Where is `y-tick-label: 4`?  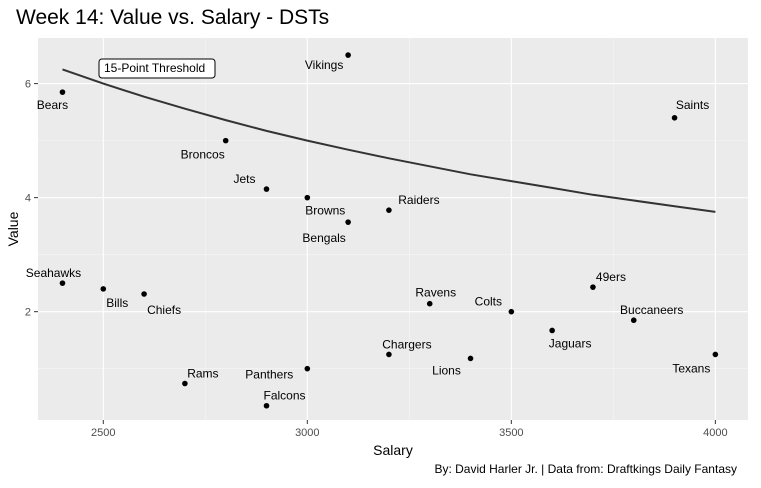
y-tick-label: 4 is located at coordinates (28, 199).